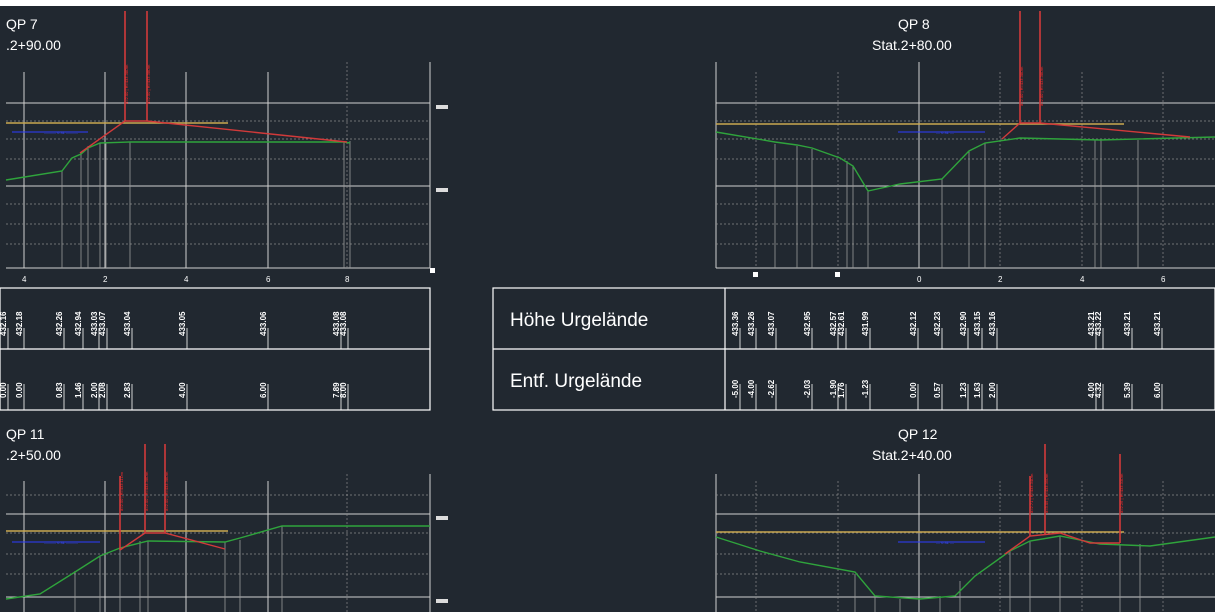 This screenshot has width=1215, height=612. Describe the element at coordinates (576, 381) in the screenshot. I see `row-label-entf: Entf. Urgelände` at that location.